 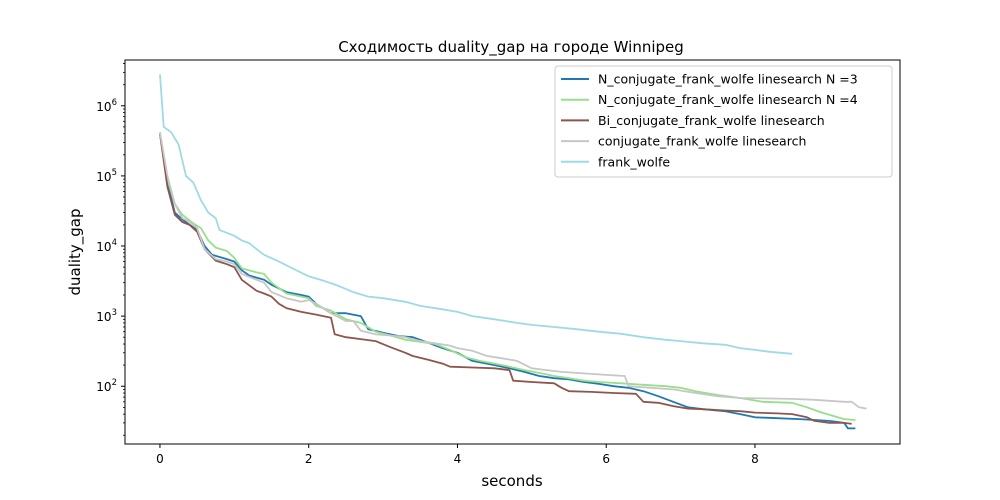 What do you see at coordinates (309, 459) in the screenshot?
I see `x-tick-label: 2` at bounding box center [309, 459].